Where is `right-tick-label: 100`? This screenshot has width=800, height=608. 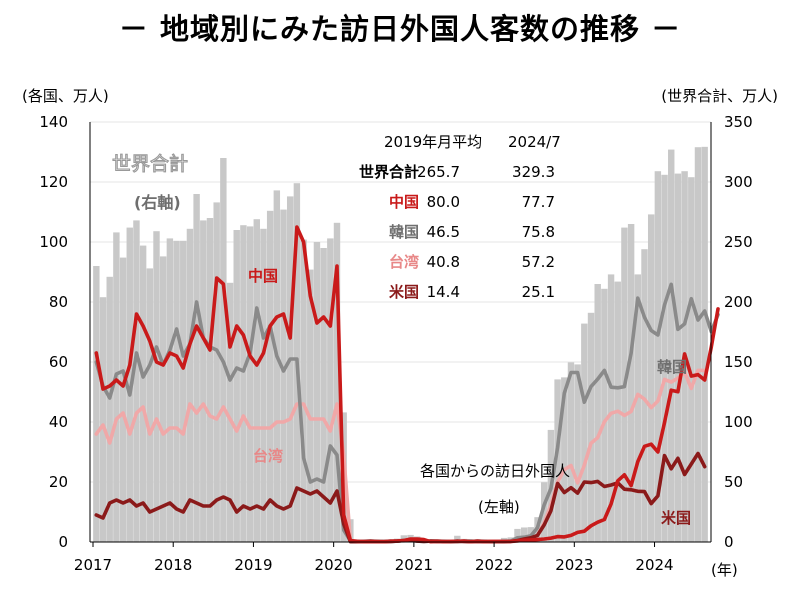 right-tick-label: 100 is located at coordinates (738, 422).